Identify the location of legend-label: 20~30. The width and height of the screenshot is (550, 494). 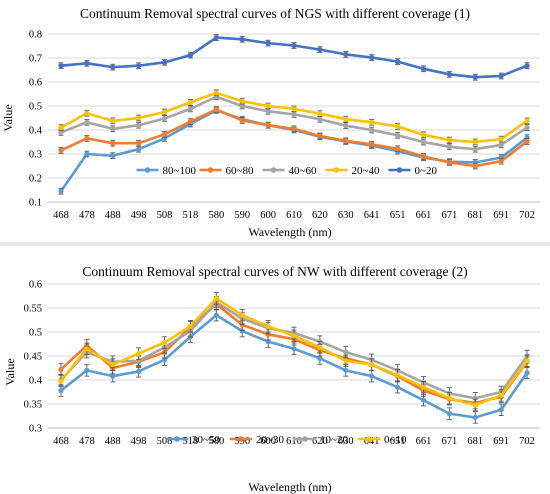
(270, 440).